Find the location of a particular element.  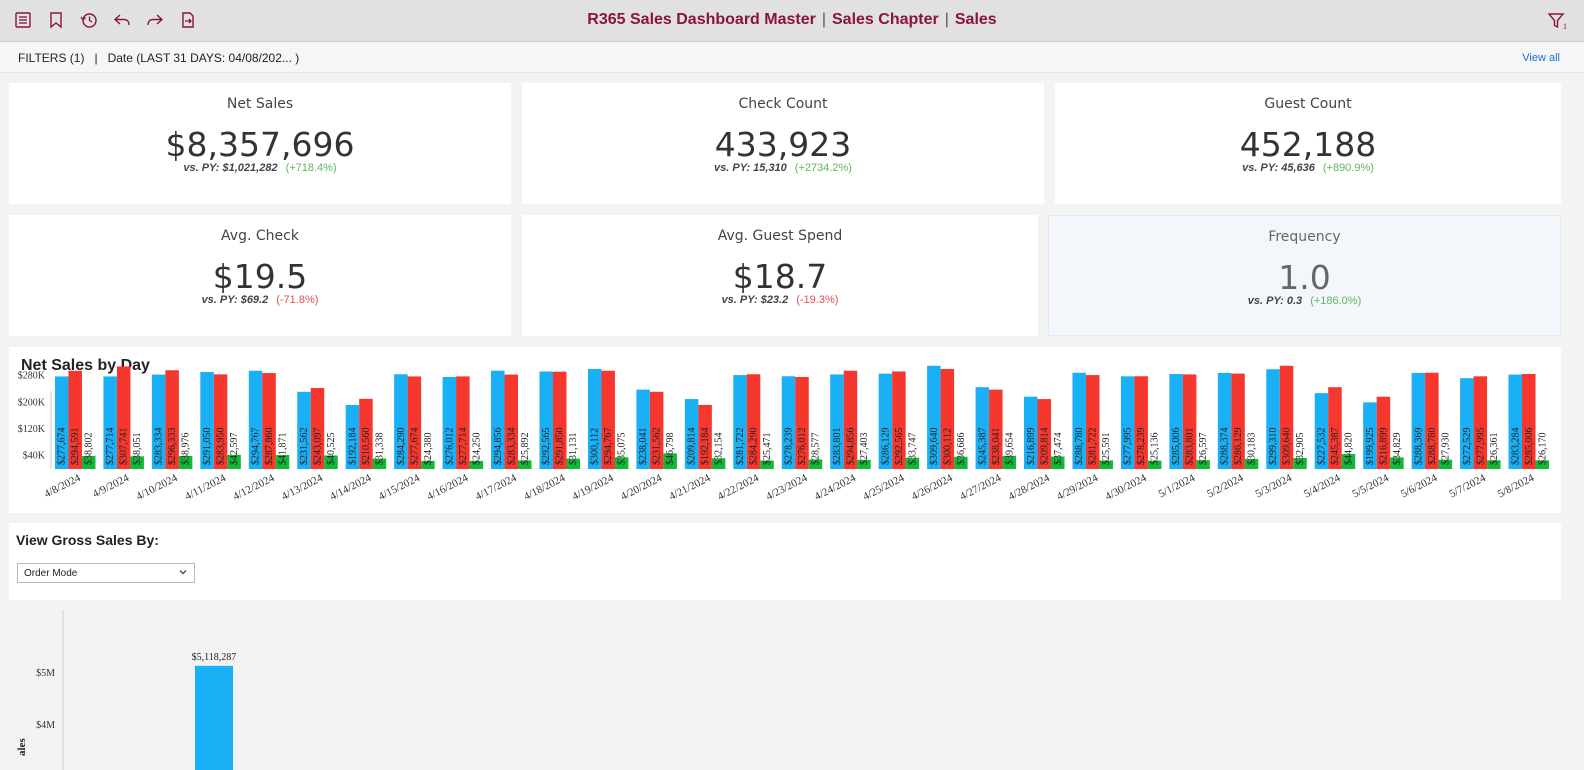

gross-sales-bar is located at coordinates (214, 717).